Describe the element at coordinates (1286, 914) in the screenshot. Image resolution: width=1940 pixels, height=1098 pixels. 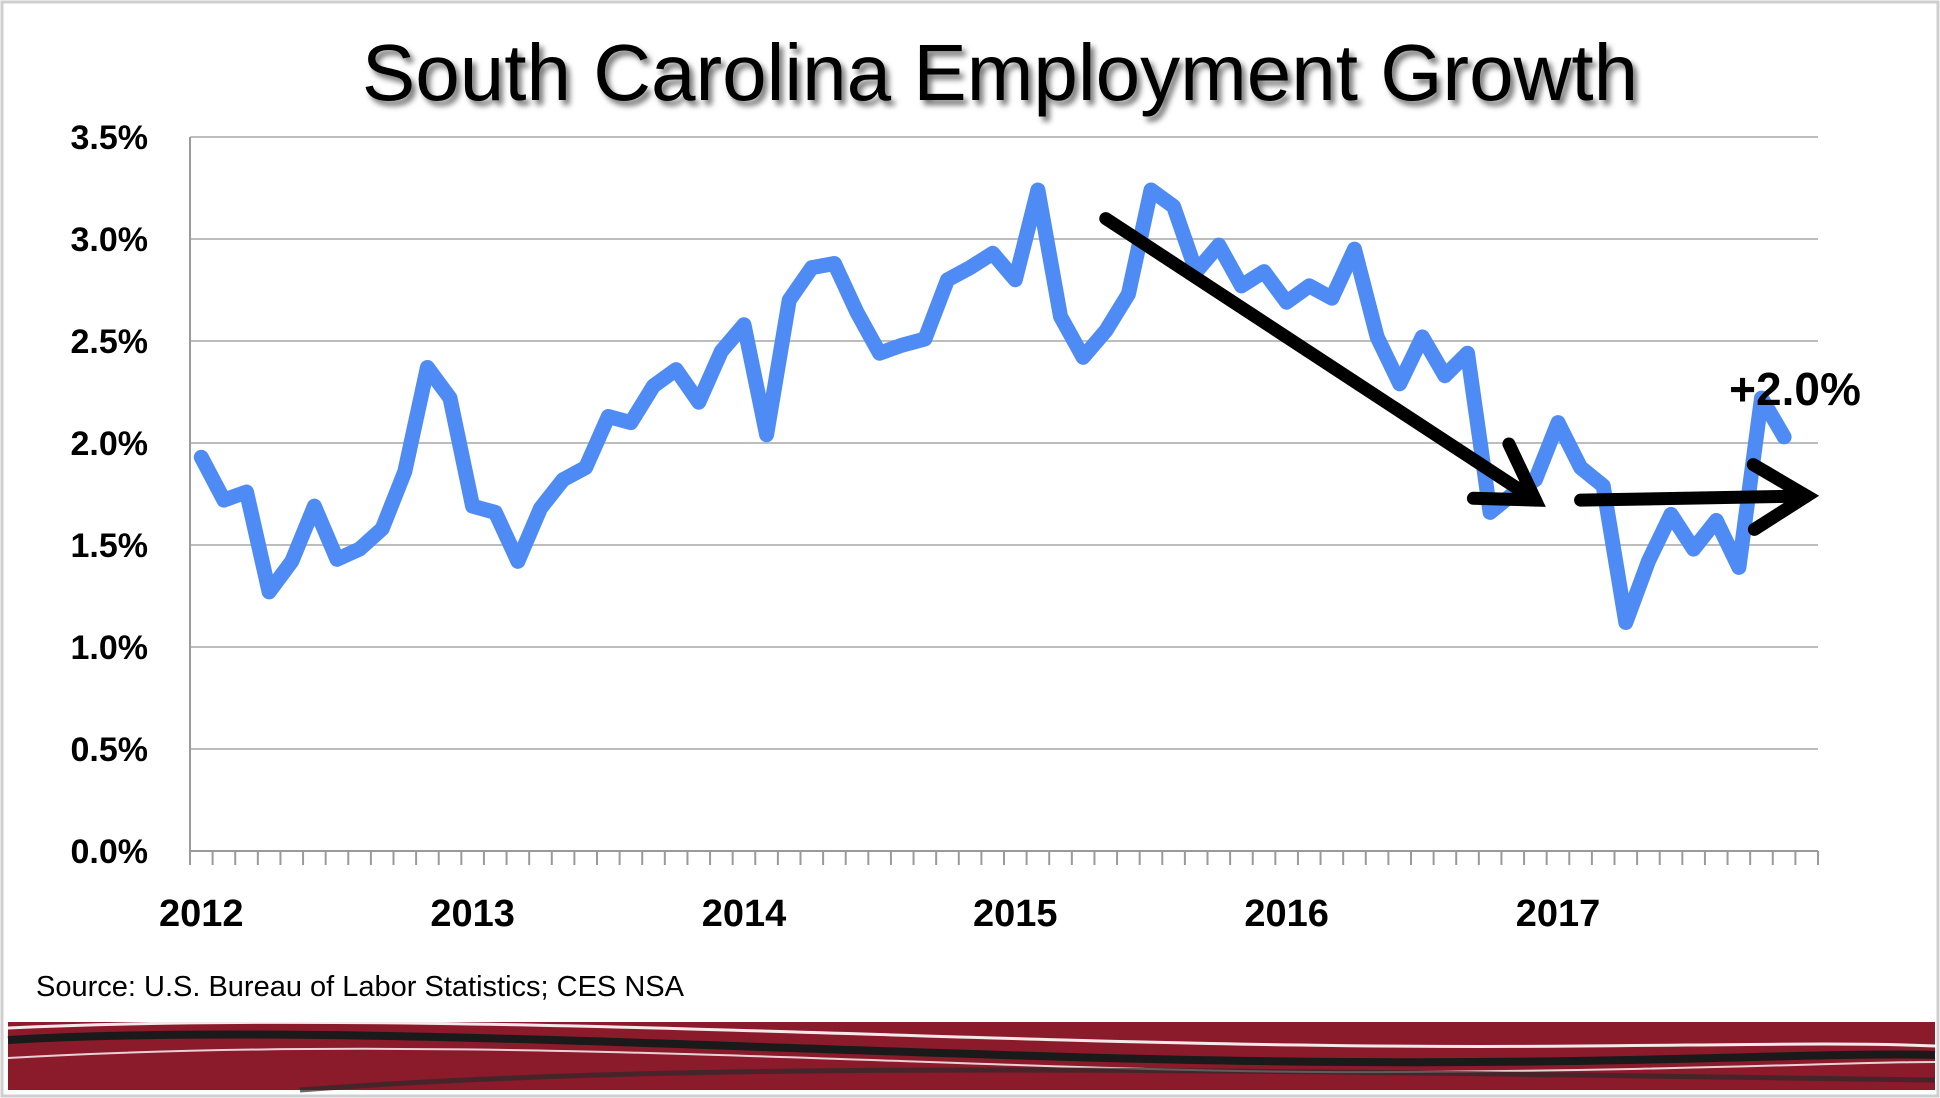
I see `x-tick-label: 2016` at that location.